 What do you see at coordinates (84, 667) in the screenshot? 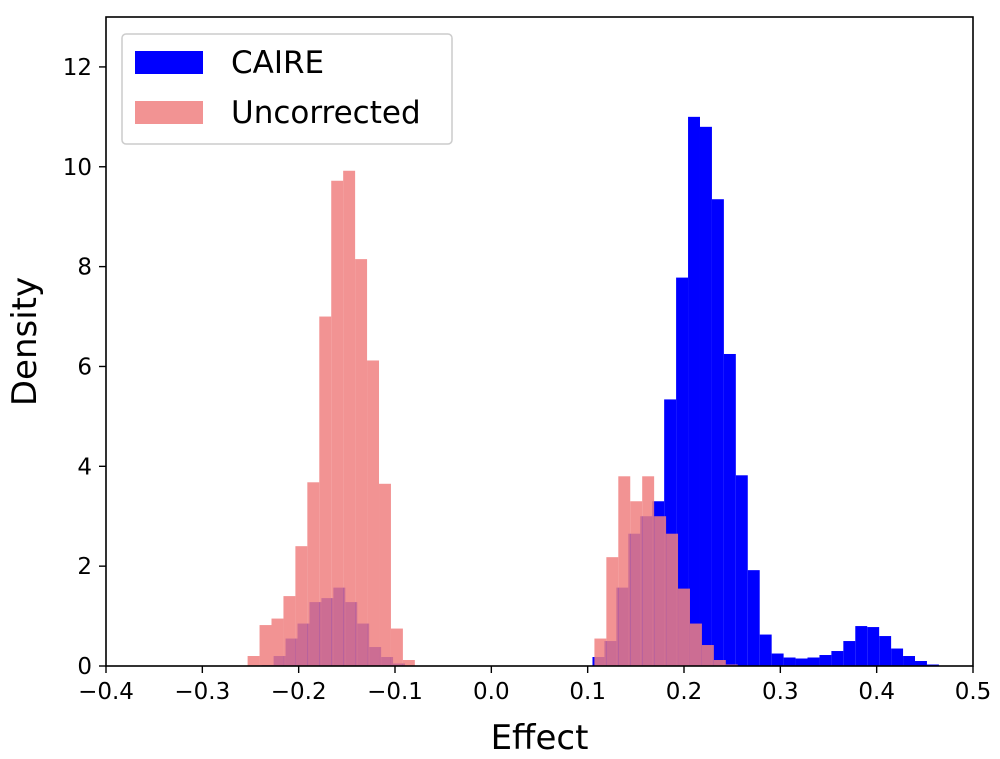
I see `y-tick-label: 0` at bounding box center [84, 667].